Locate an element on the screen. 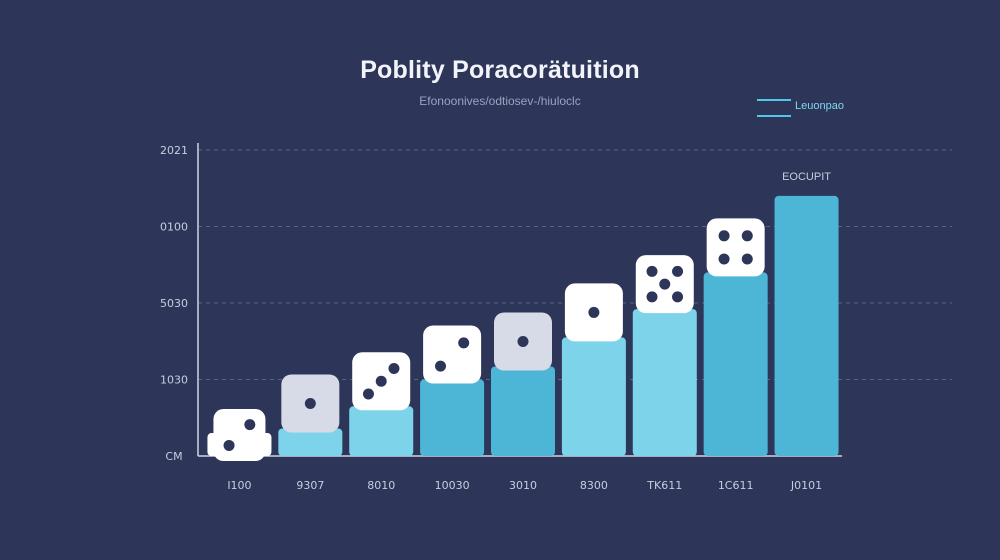  legend-swatch is located at coordinates (774, 108).